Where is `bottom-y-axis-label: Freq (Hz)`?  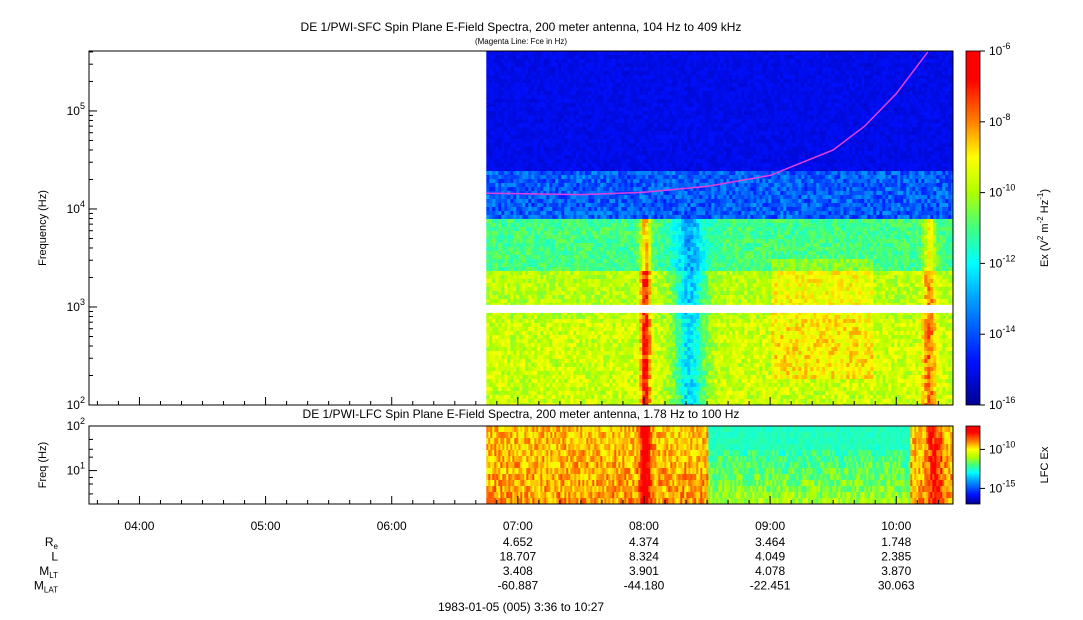 bottom-y-axis-label: Freq (Hz) is located at coordinates (43, 465).